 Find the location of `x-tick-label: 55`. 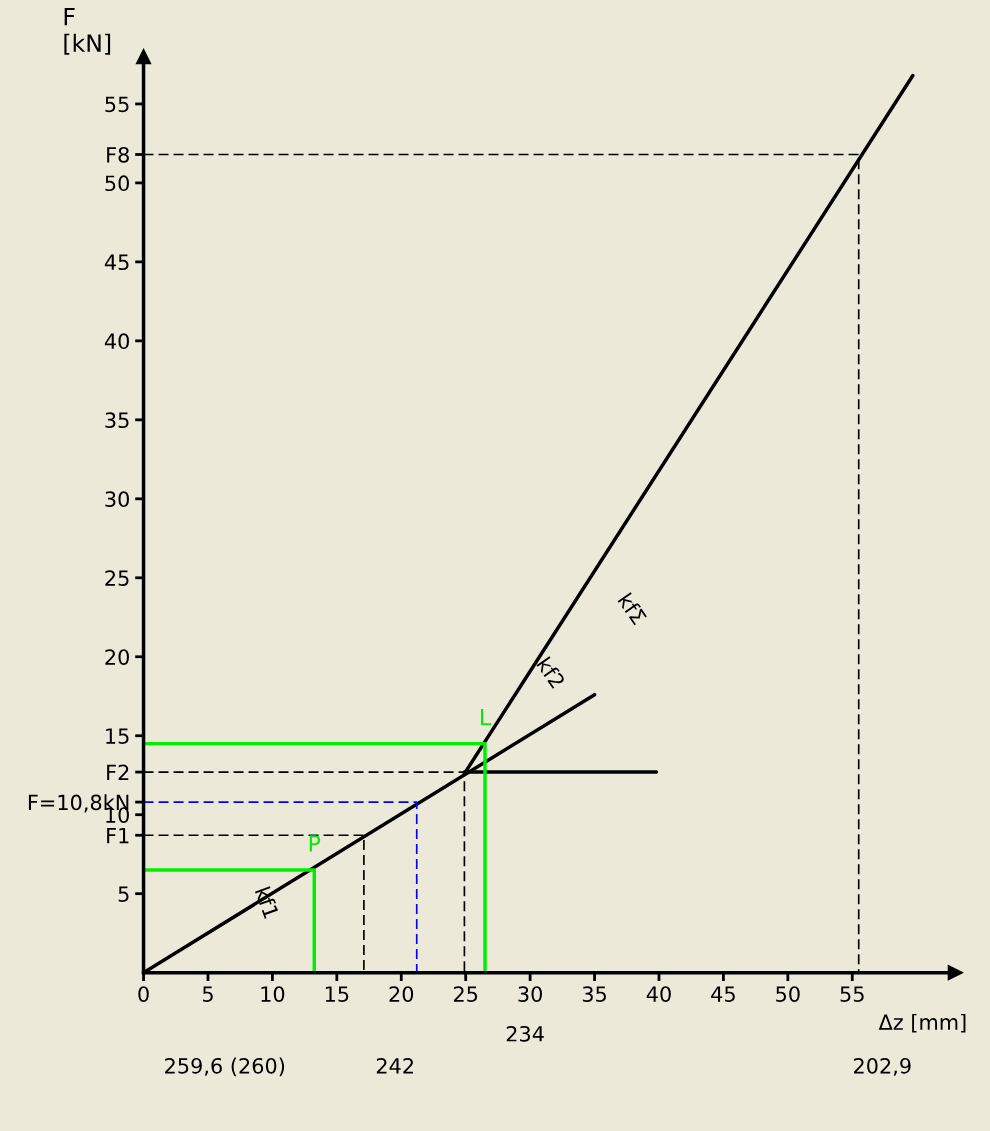

x-tick-label: 55 is located at coordinates (852, 994).